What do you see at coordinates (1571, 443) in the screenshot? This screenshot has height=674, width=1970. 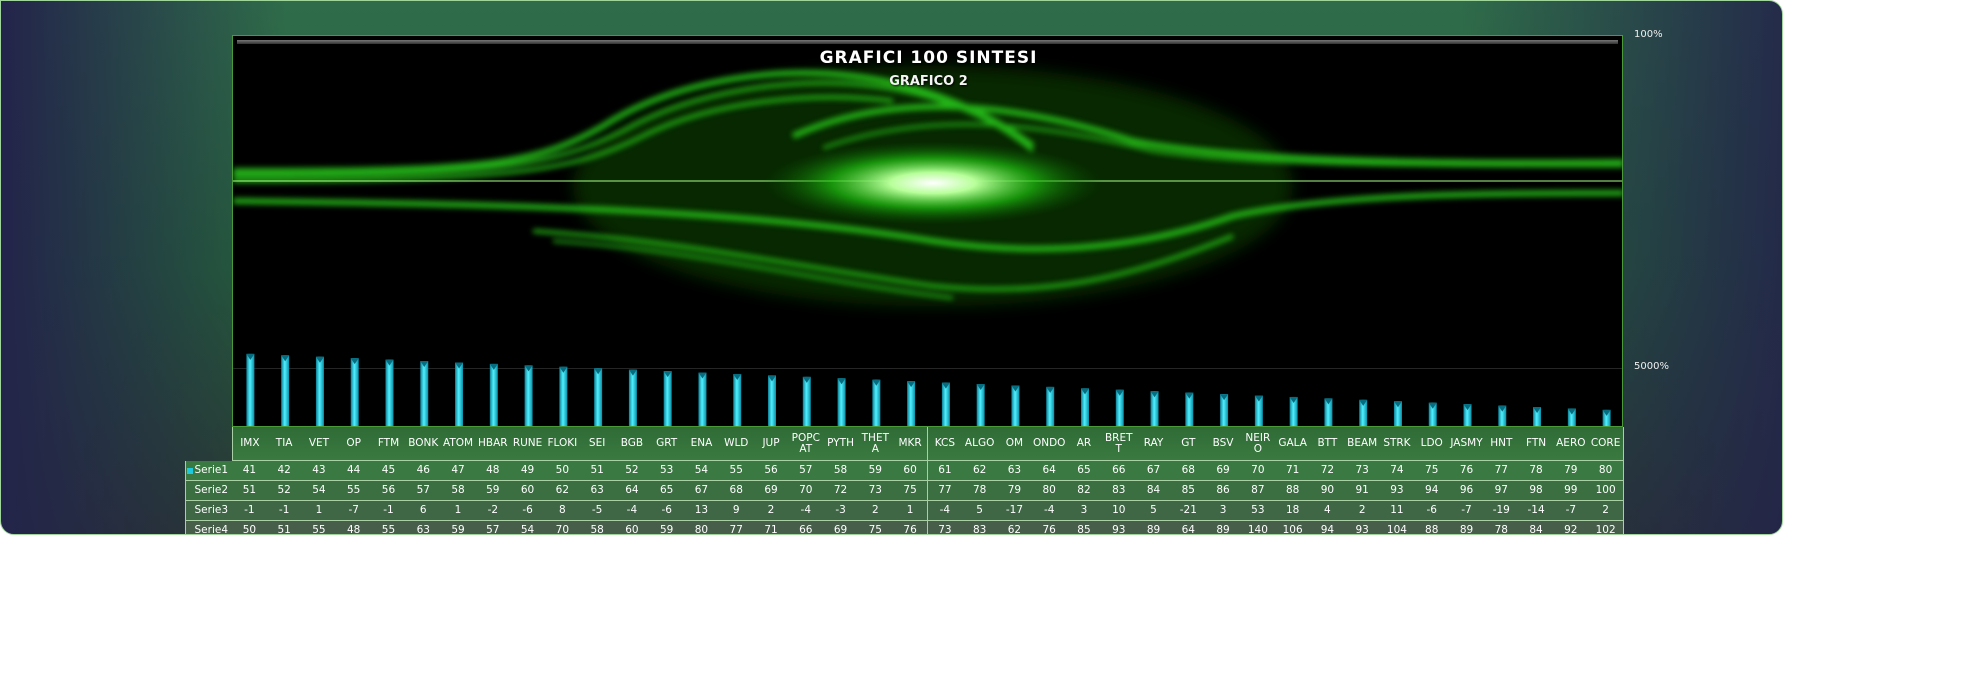 I see `table-header-aero-text: AERO` at bounding box center [1571, 443].